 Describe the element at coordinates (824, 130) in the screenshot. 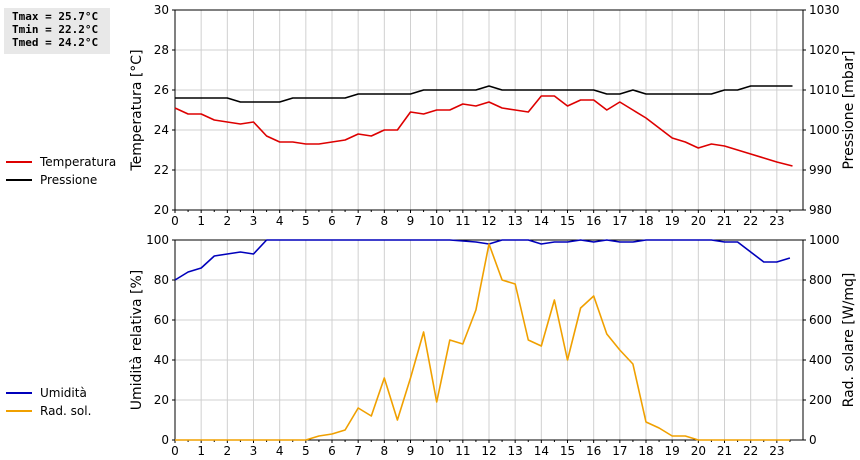

I see `top-ytick-right-label-2: 1000` at that location.